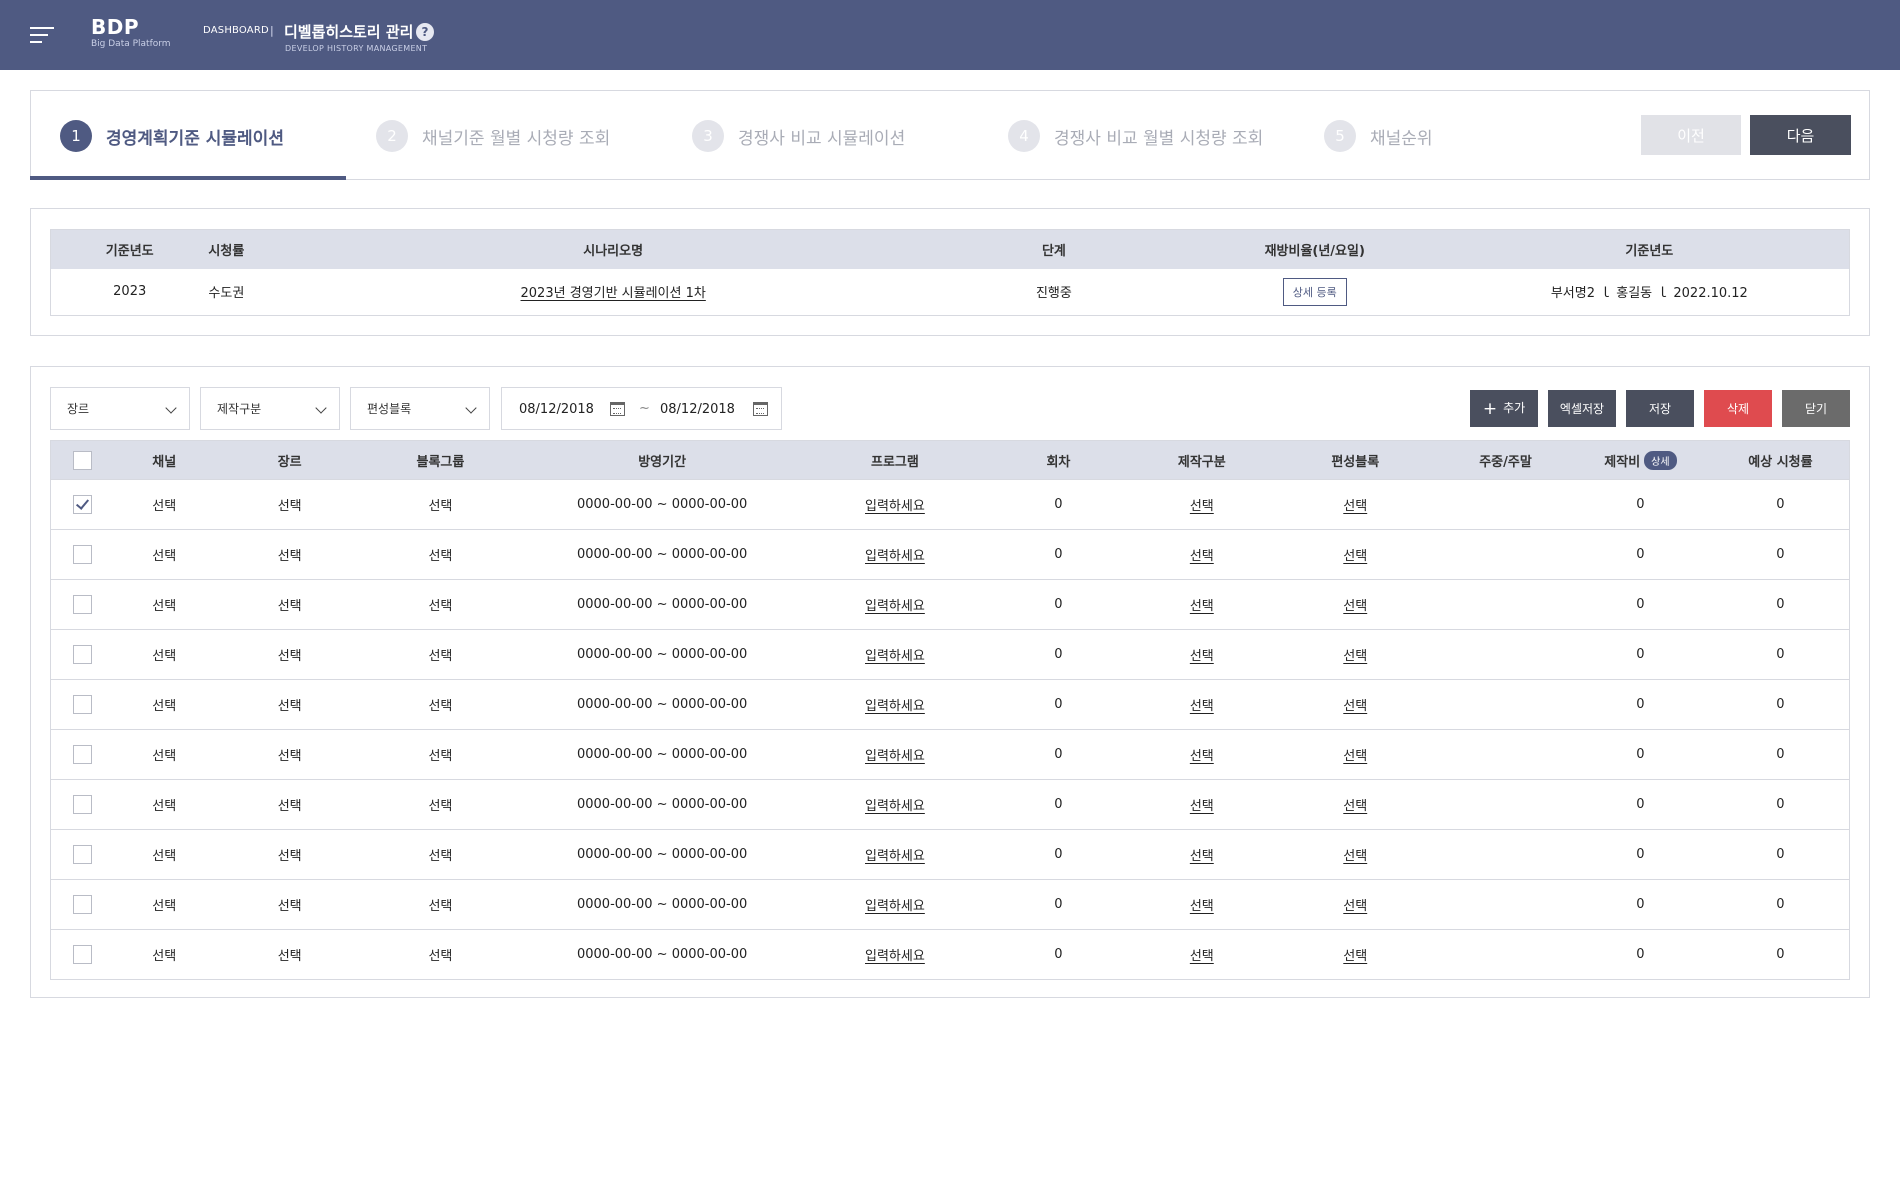 The image size is (1900, 1200). Describe the element at coordinates (1504, 408) in the screenshot. I see `add-button: + 추가` at that location.